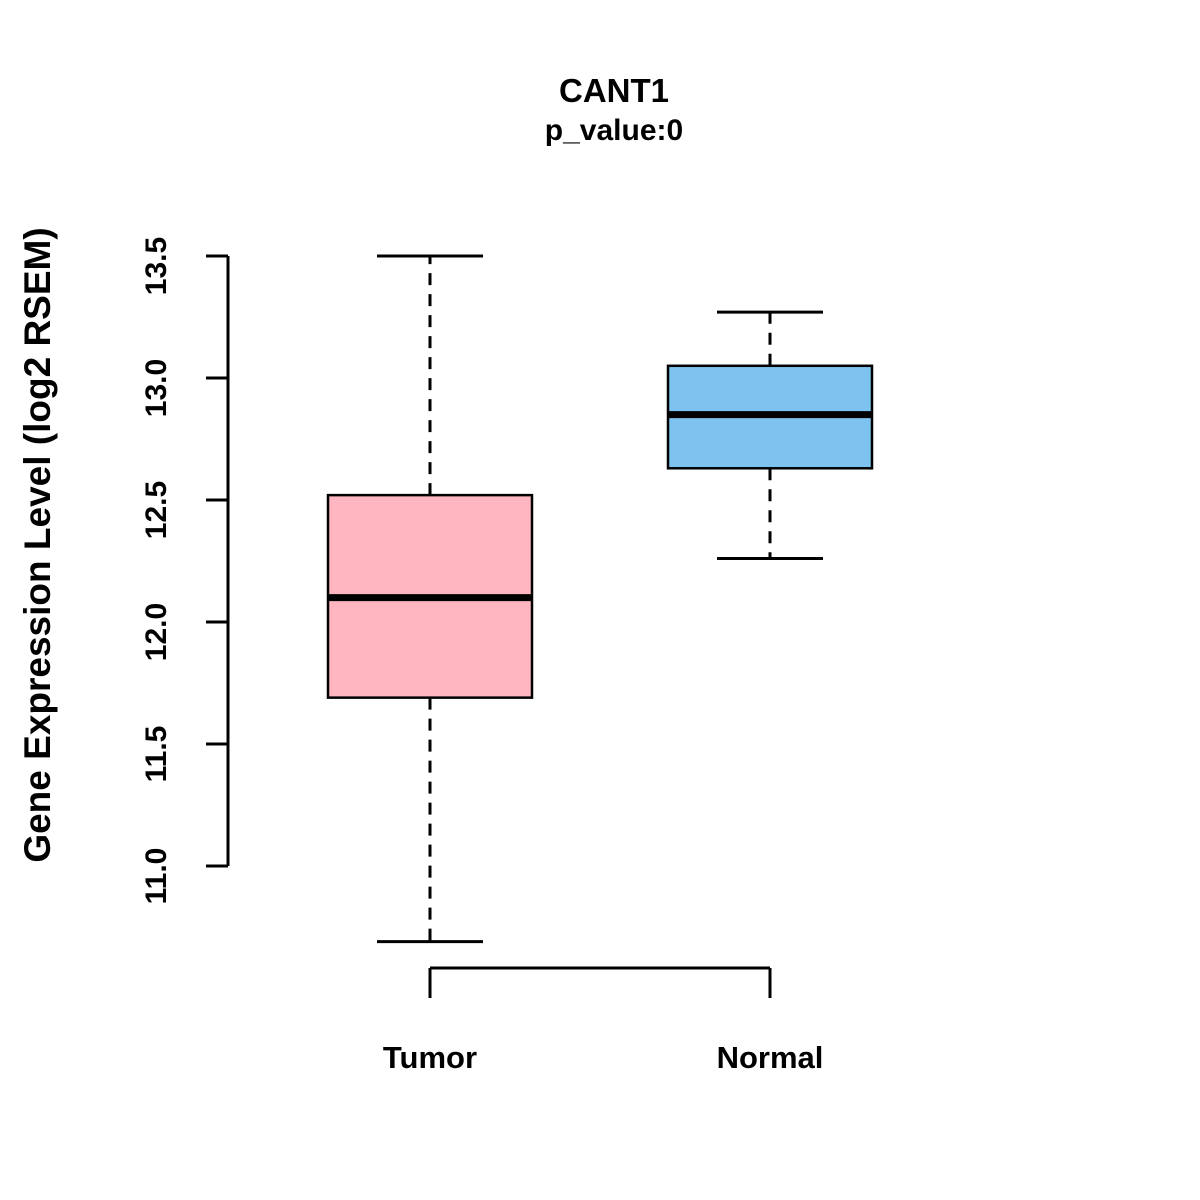 Image resolution: width=1200 pixels, height=1200 pixels. Describe the element at coordinates (185, 571) in the screenshot. I see `y-axis: 11.0 11.5 12.0 12.5 13.0 13.5` at that location.